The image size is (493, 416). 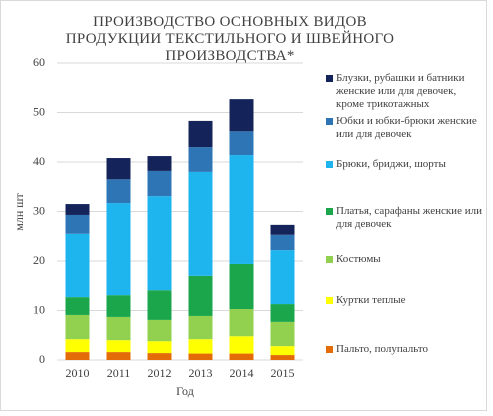 What do you see at coordinates (39, 111) in the screenshot?
I see `y-tick-label: 50` at bounding box center [39, 111].